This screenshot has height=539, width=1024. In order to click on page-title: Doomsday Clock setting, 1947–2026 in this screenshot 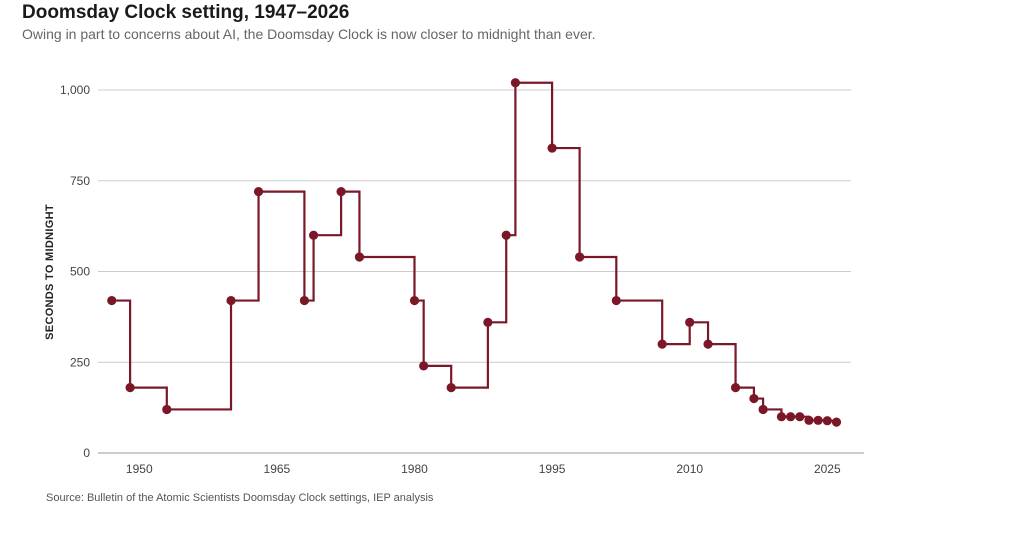, I will do `click(186, 12)`.